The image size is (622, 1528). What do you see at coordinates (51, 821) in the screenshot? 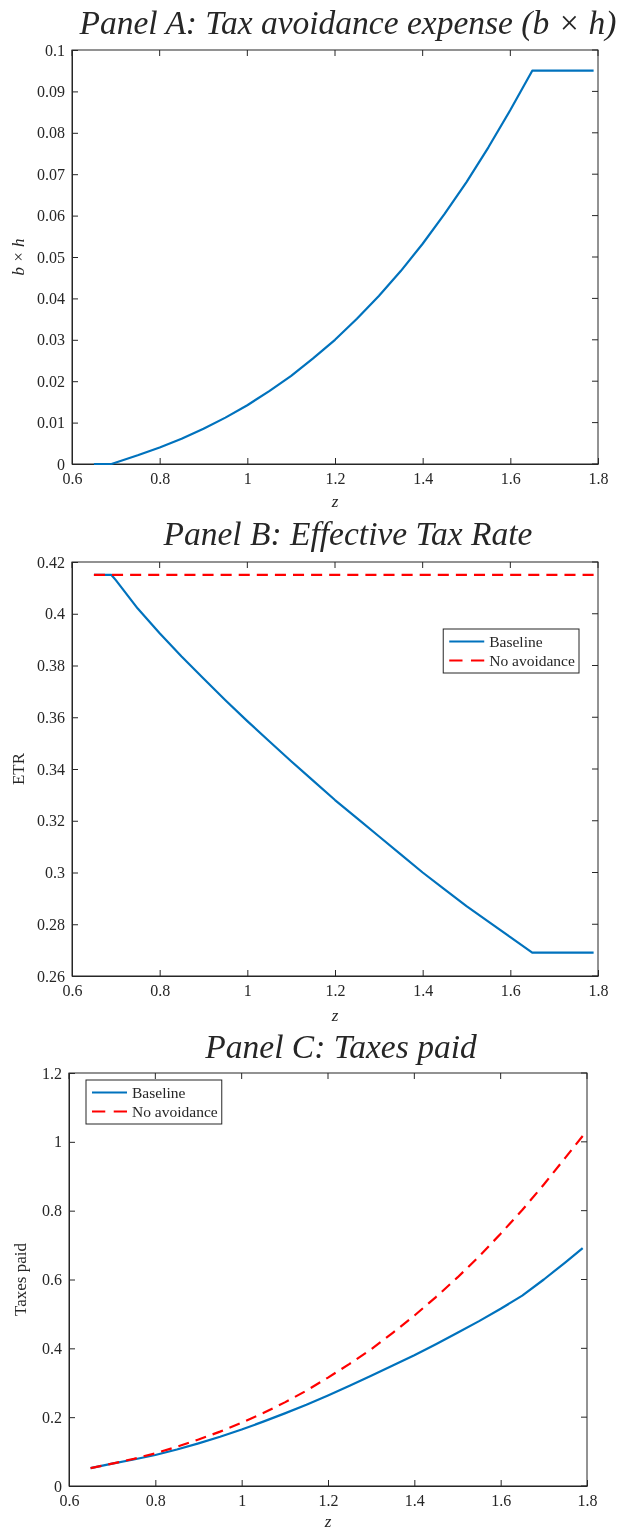
I see `y-tick-label: 0.32` at bounding box center [51, 821].